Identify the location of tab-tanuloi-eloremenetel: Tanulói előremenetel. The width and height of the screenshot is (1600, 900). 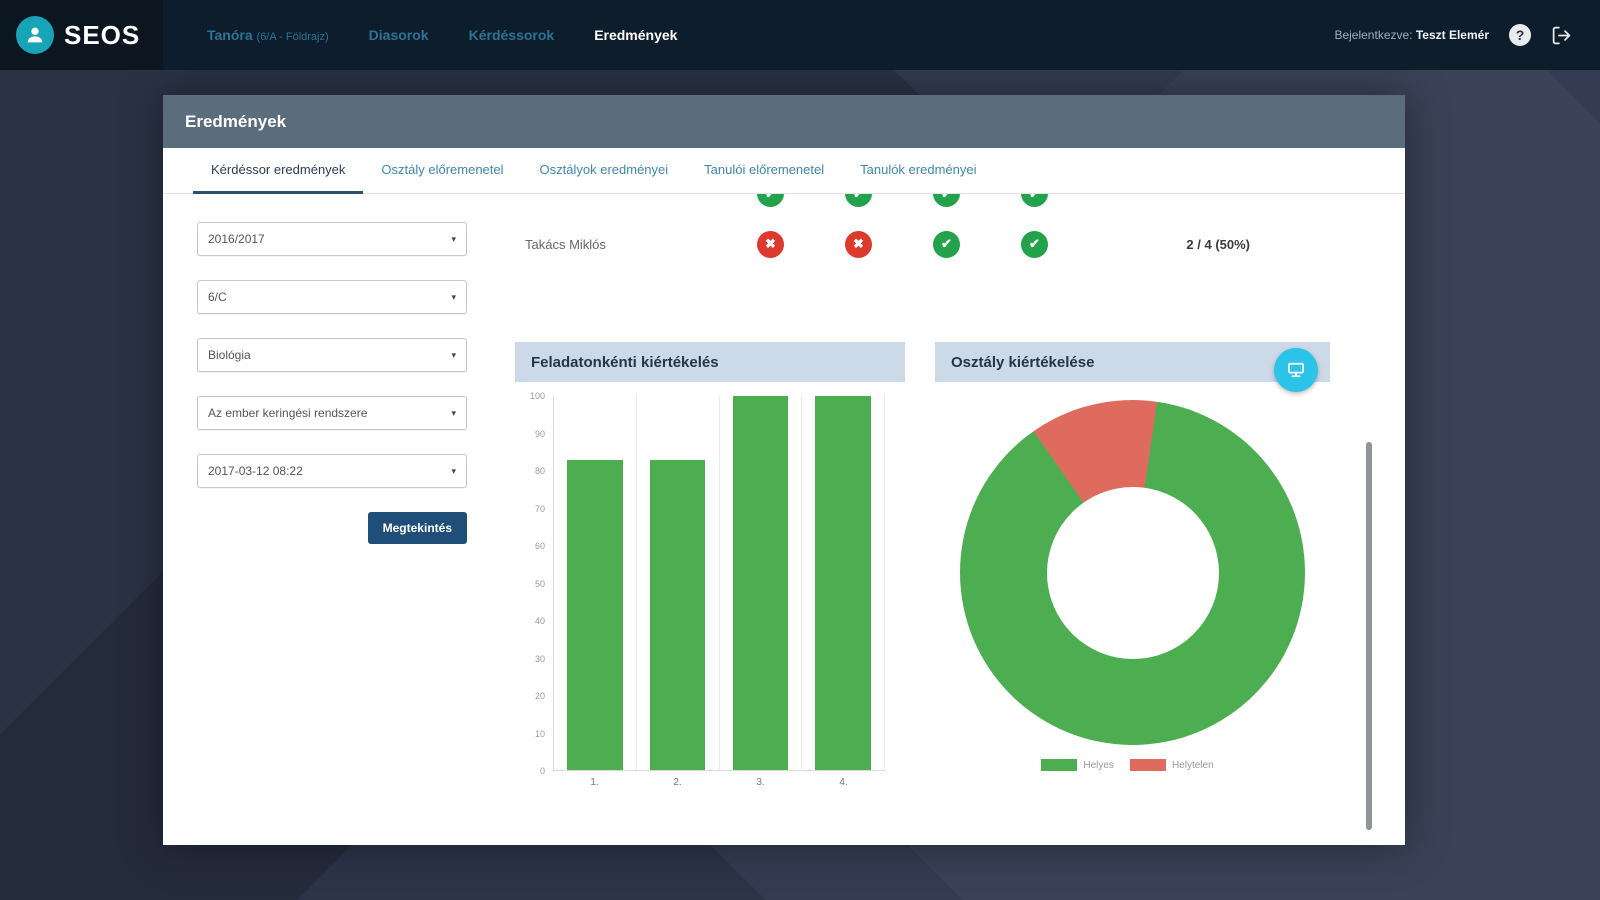
(764, 169).